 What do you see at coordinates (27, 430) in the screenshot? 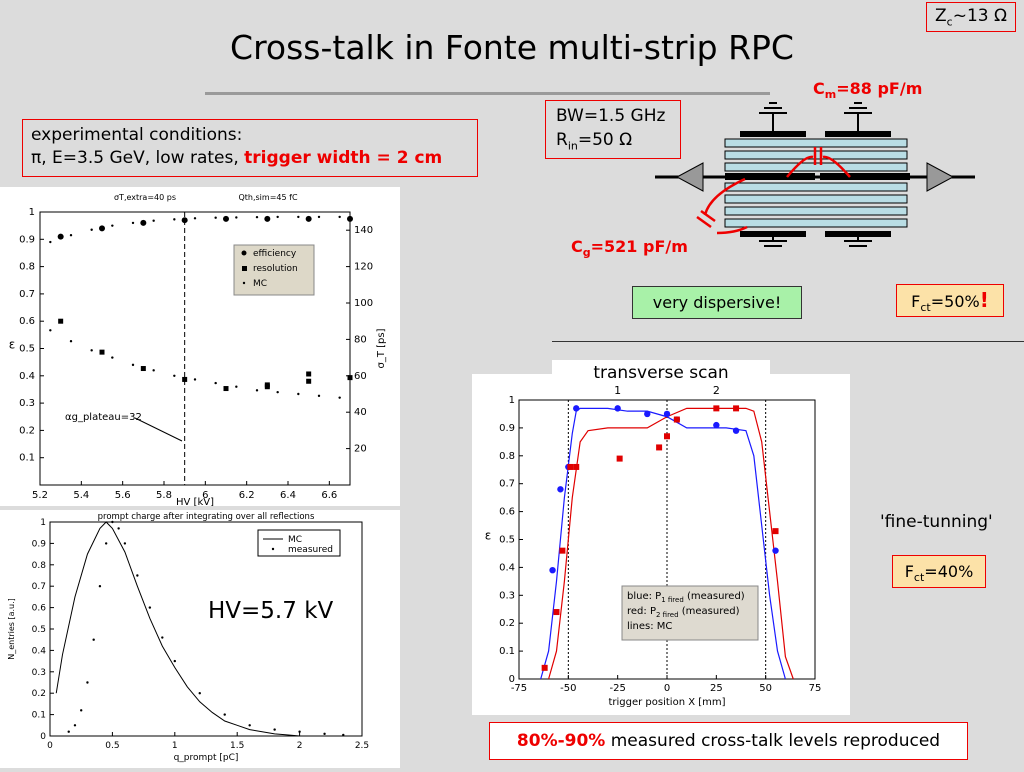
I see `y-tick-label-left: 0.2` at bounding box center [27, 430].